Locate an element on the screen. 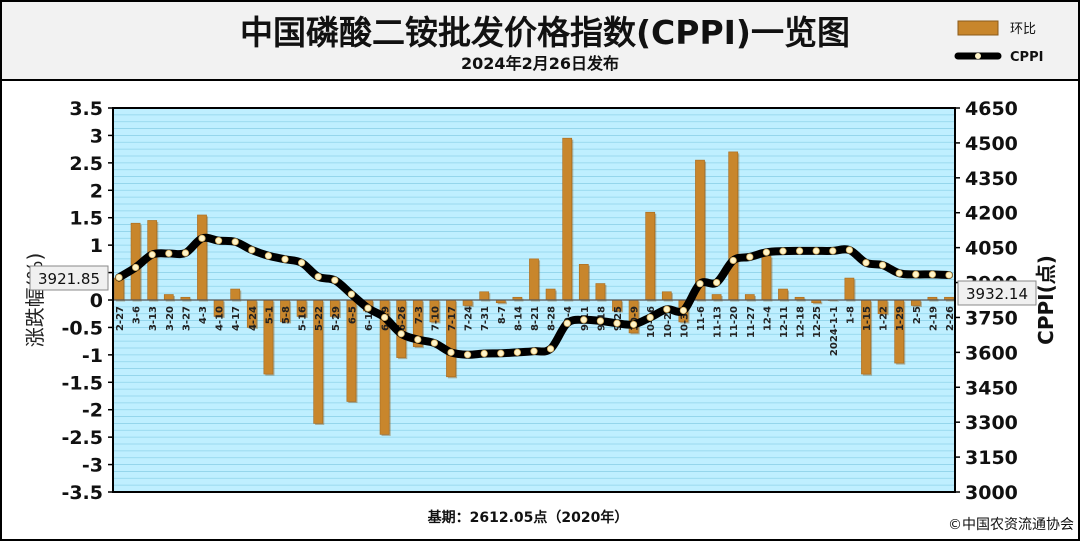 Image resolution: width=1080 pixels, height=541 pixels. x-tick-label: 4-10 is located at coordinates (220, 318).